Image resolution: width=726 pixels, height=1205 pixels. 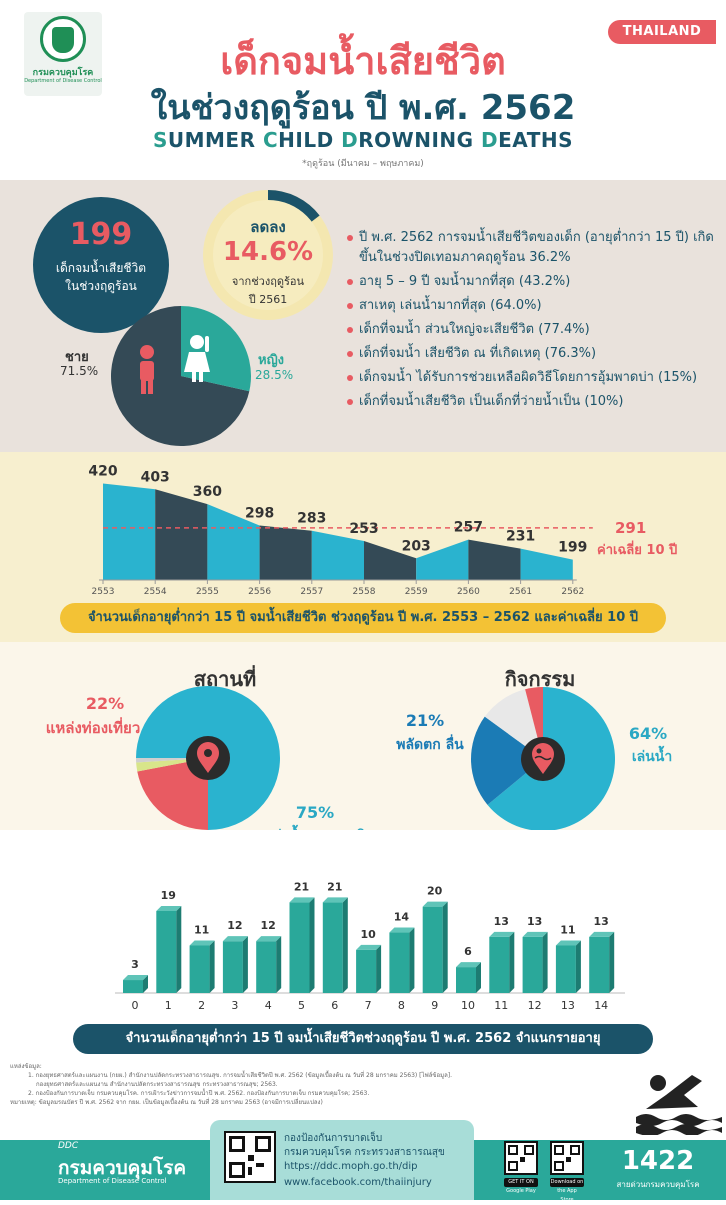 I want to click on boy-icon, so click(x=147, y=369).